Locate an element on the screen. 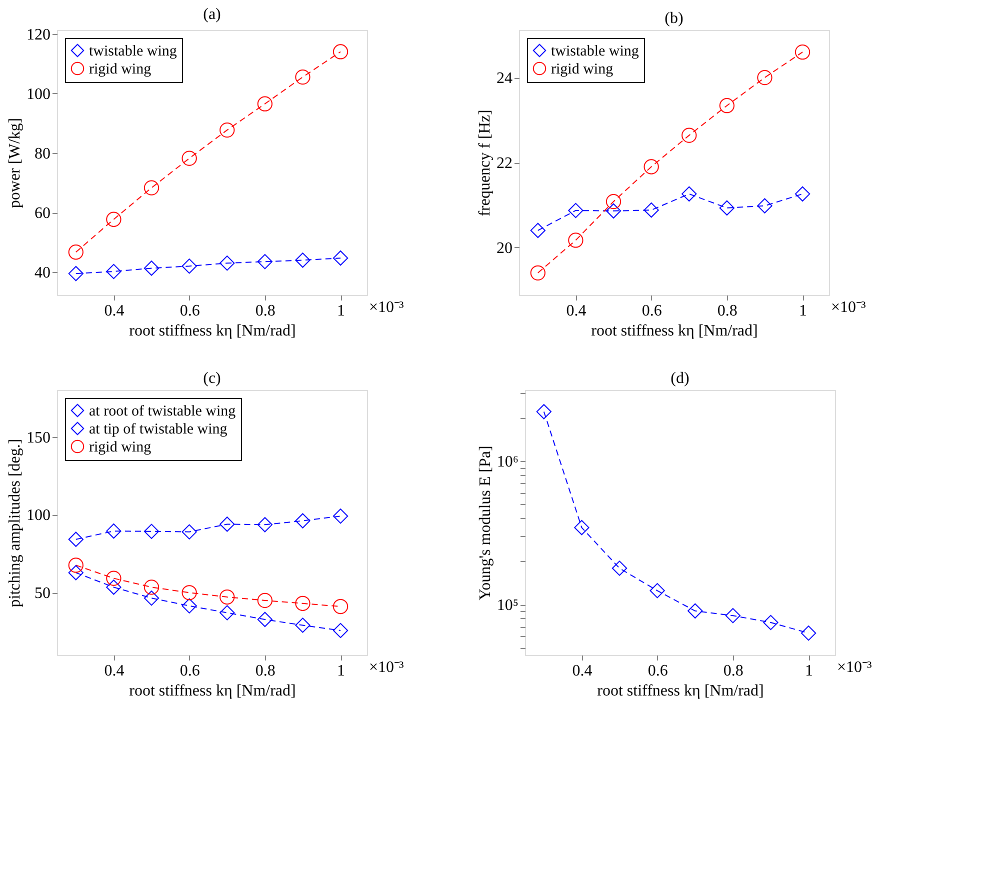 Image resolution: width=998 pixels, height=878 pixels. chart-title: (a) is located at coordinates (212, 14).